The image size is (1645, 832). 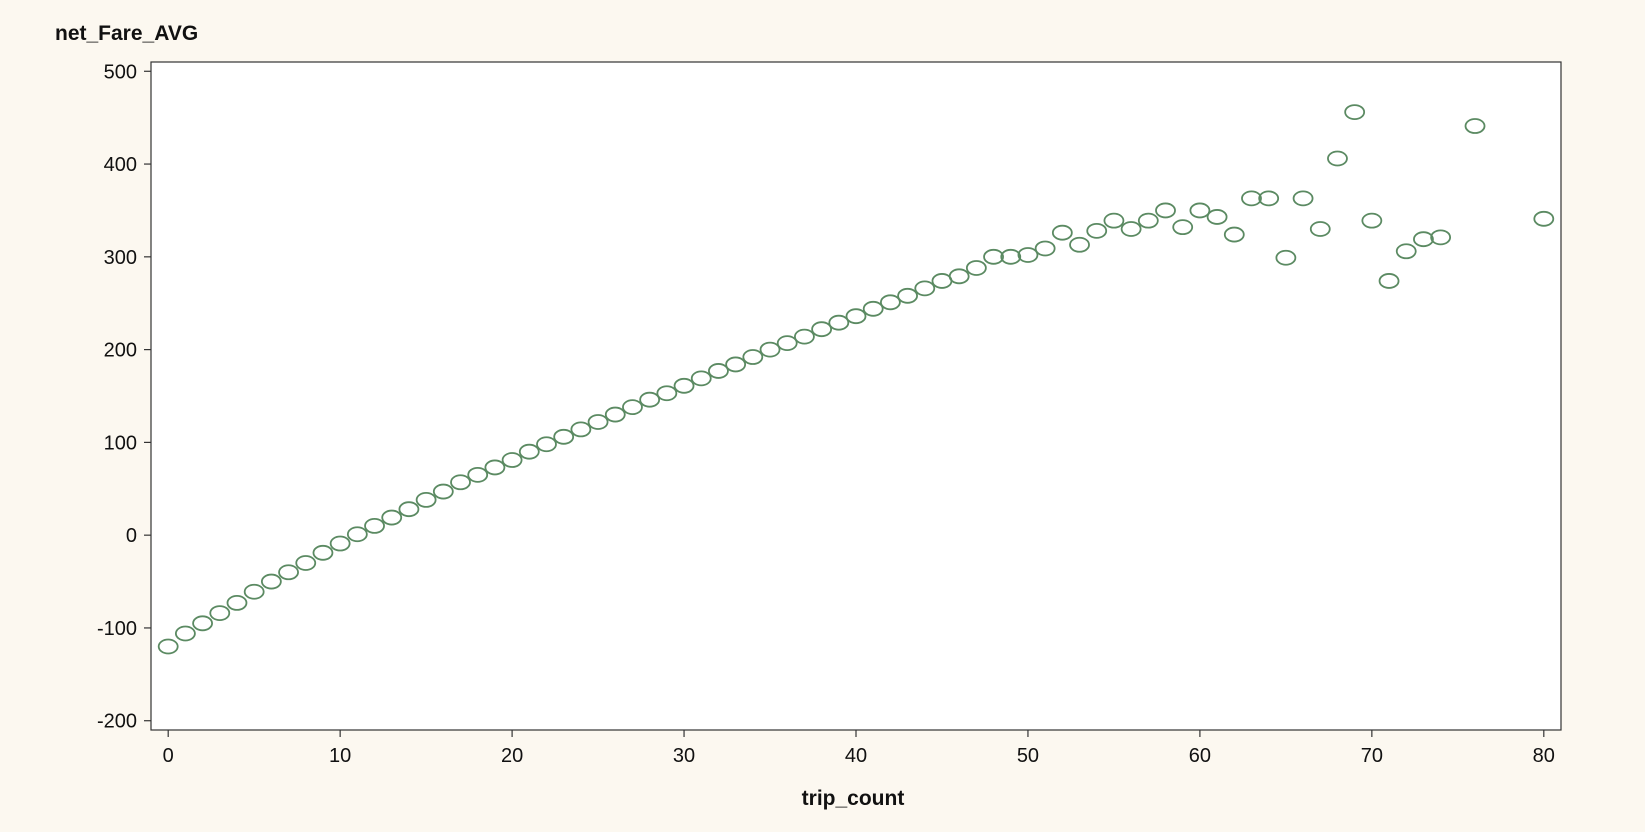 What do you see at coordinates (120, 443) in the screenshot?
I see `y-tick-label: 100` at bounding box center [120, 443].